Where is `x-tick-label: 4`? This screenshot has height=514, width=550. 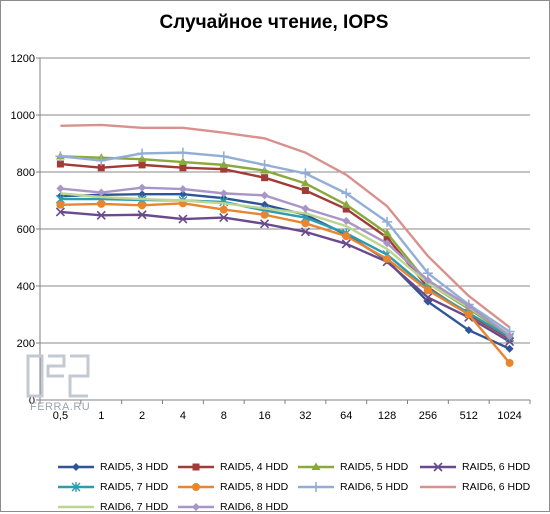
x-tick-label: 4 is located at coordinates (183, 416).